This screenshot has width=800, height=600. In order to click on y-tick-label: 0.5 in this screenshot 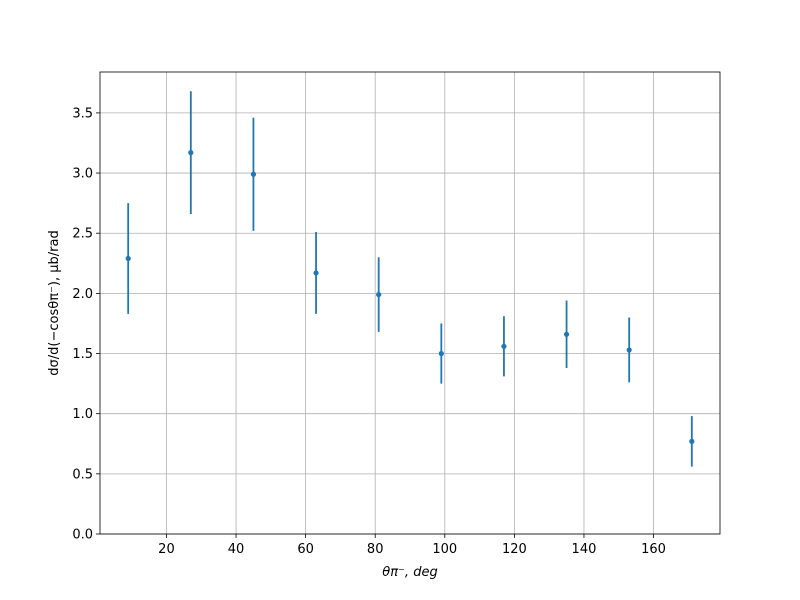, I will do `click(82, 474)`.